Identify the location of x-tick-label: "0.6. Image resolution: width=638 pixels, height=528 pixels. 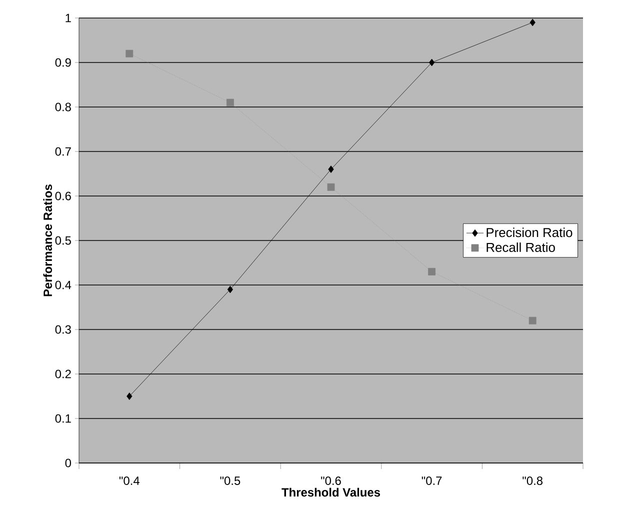
(331, 480).